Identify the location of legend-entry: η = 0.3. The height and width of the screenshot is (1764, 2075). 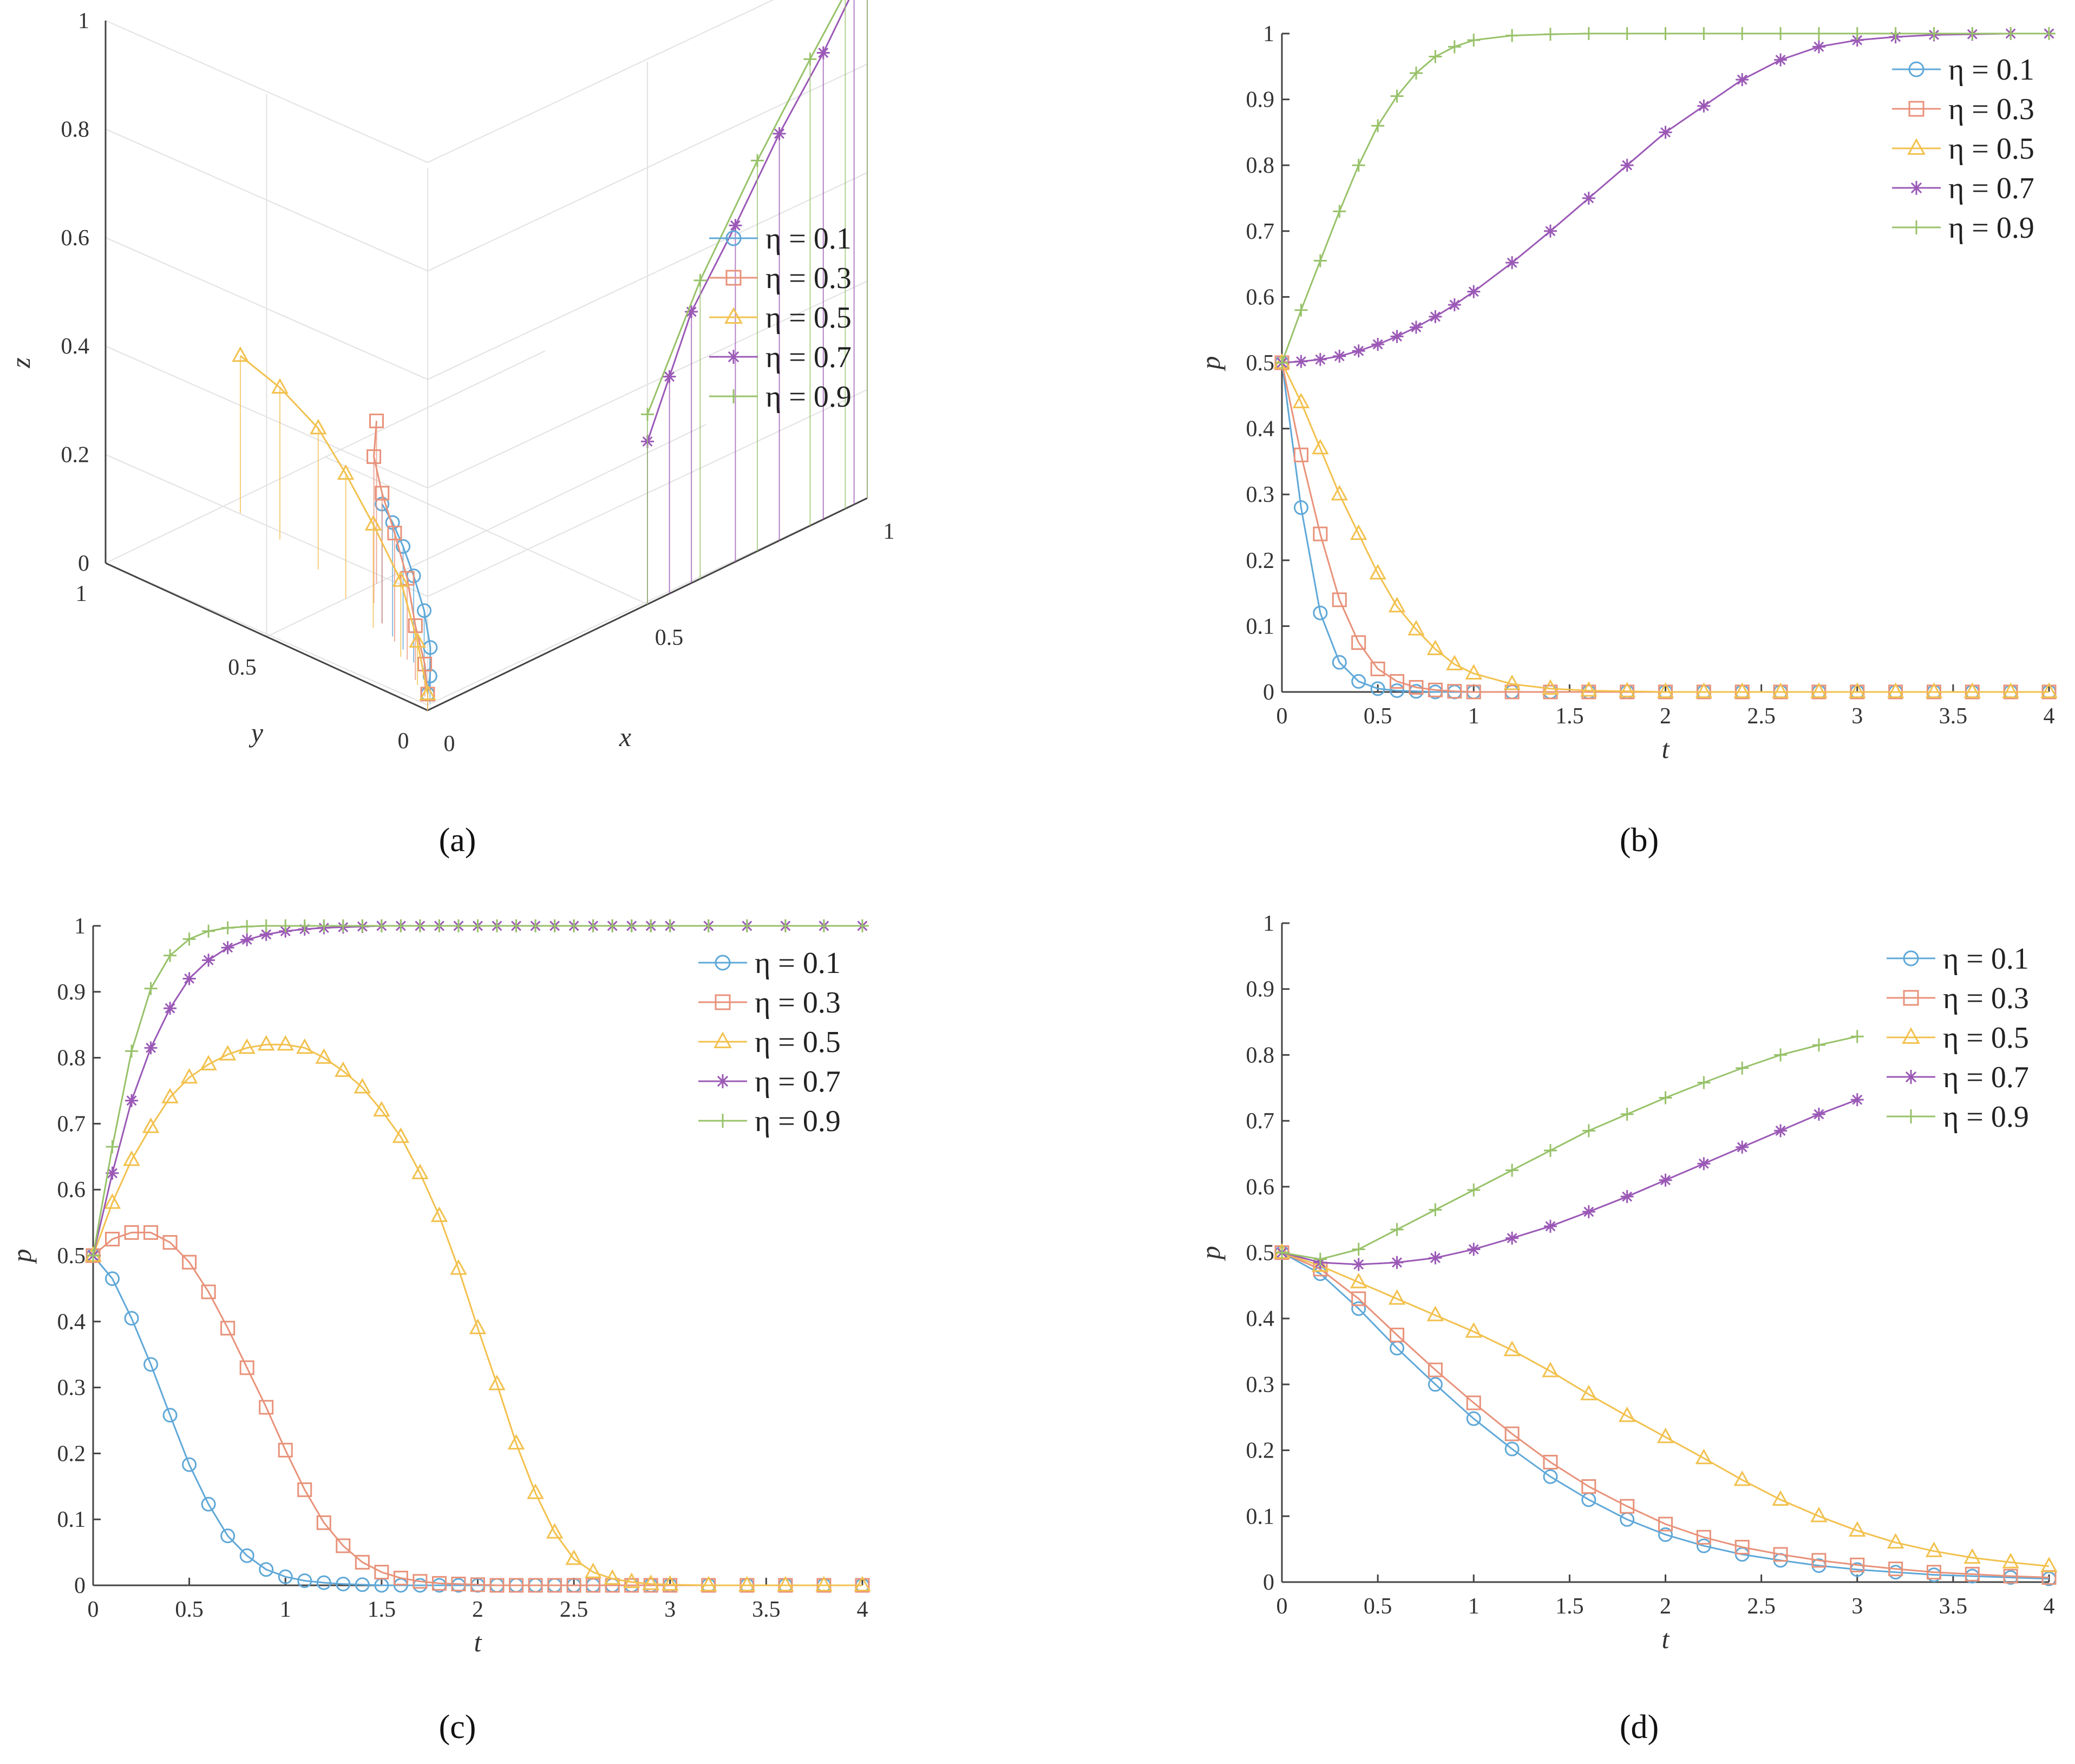
(808, 278).